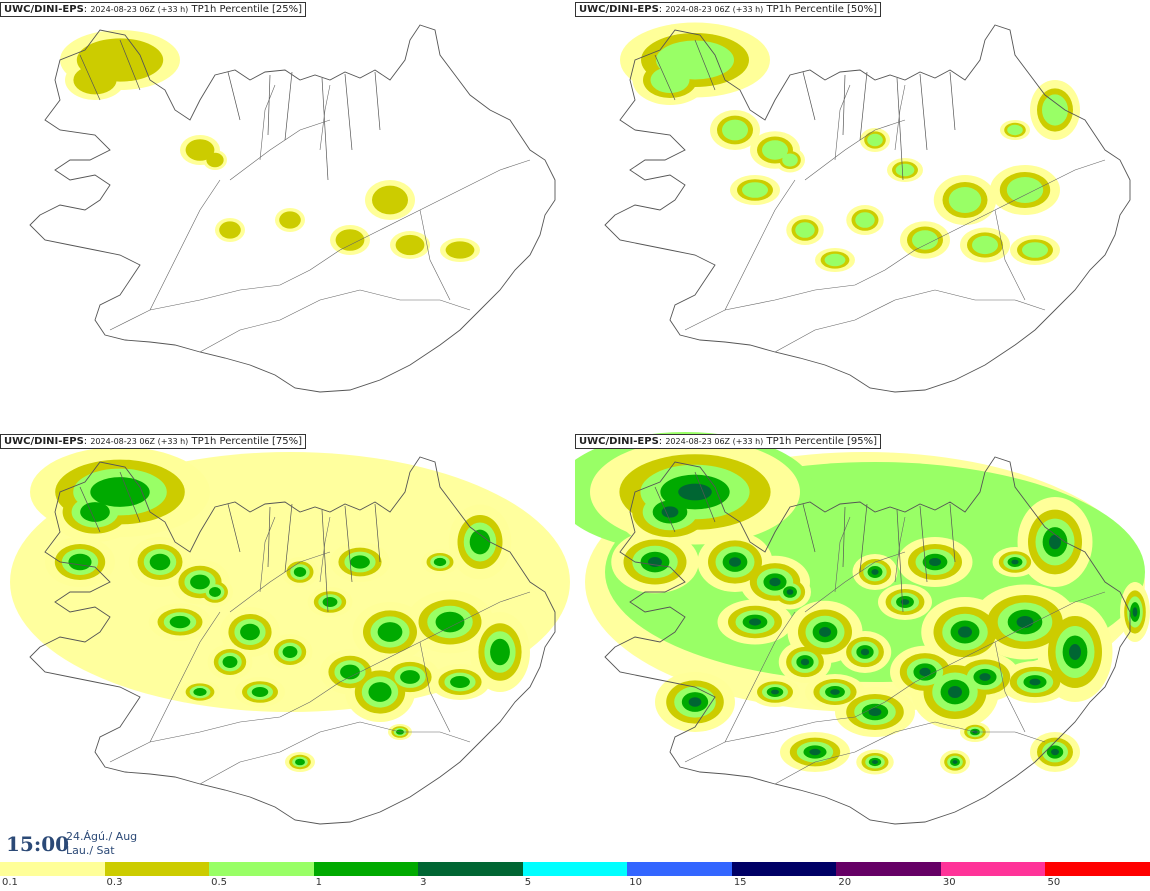 The width and height of the screenshot is (1150, 891). I want to click on valid-date-line1: 24.Ágú./ Aug, so click(102, 836).